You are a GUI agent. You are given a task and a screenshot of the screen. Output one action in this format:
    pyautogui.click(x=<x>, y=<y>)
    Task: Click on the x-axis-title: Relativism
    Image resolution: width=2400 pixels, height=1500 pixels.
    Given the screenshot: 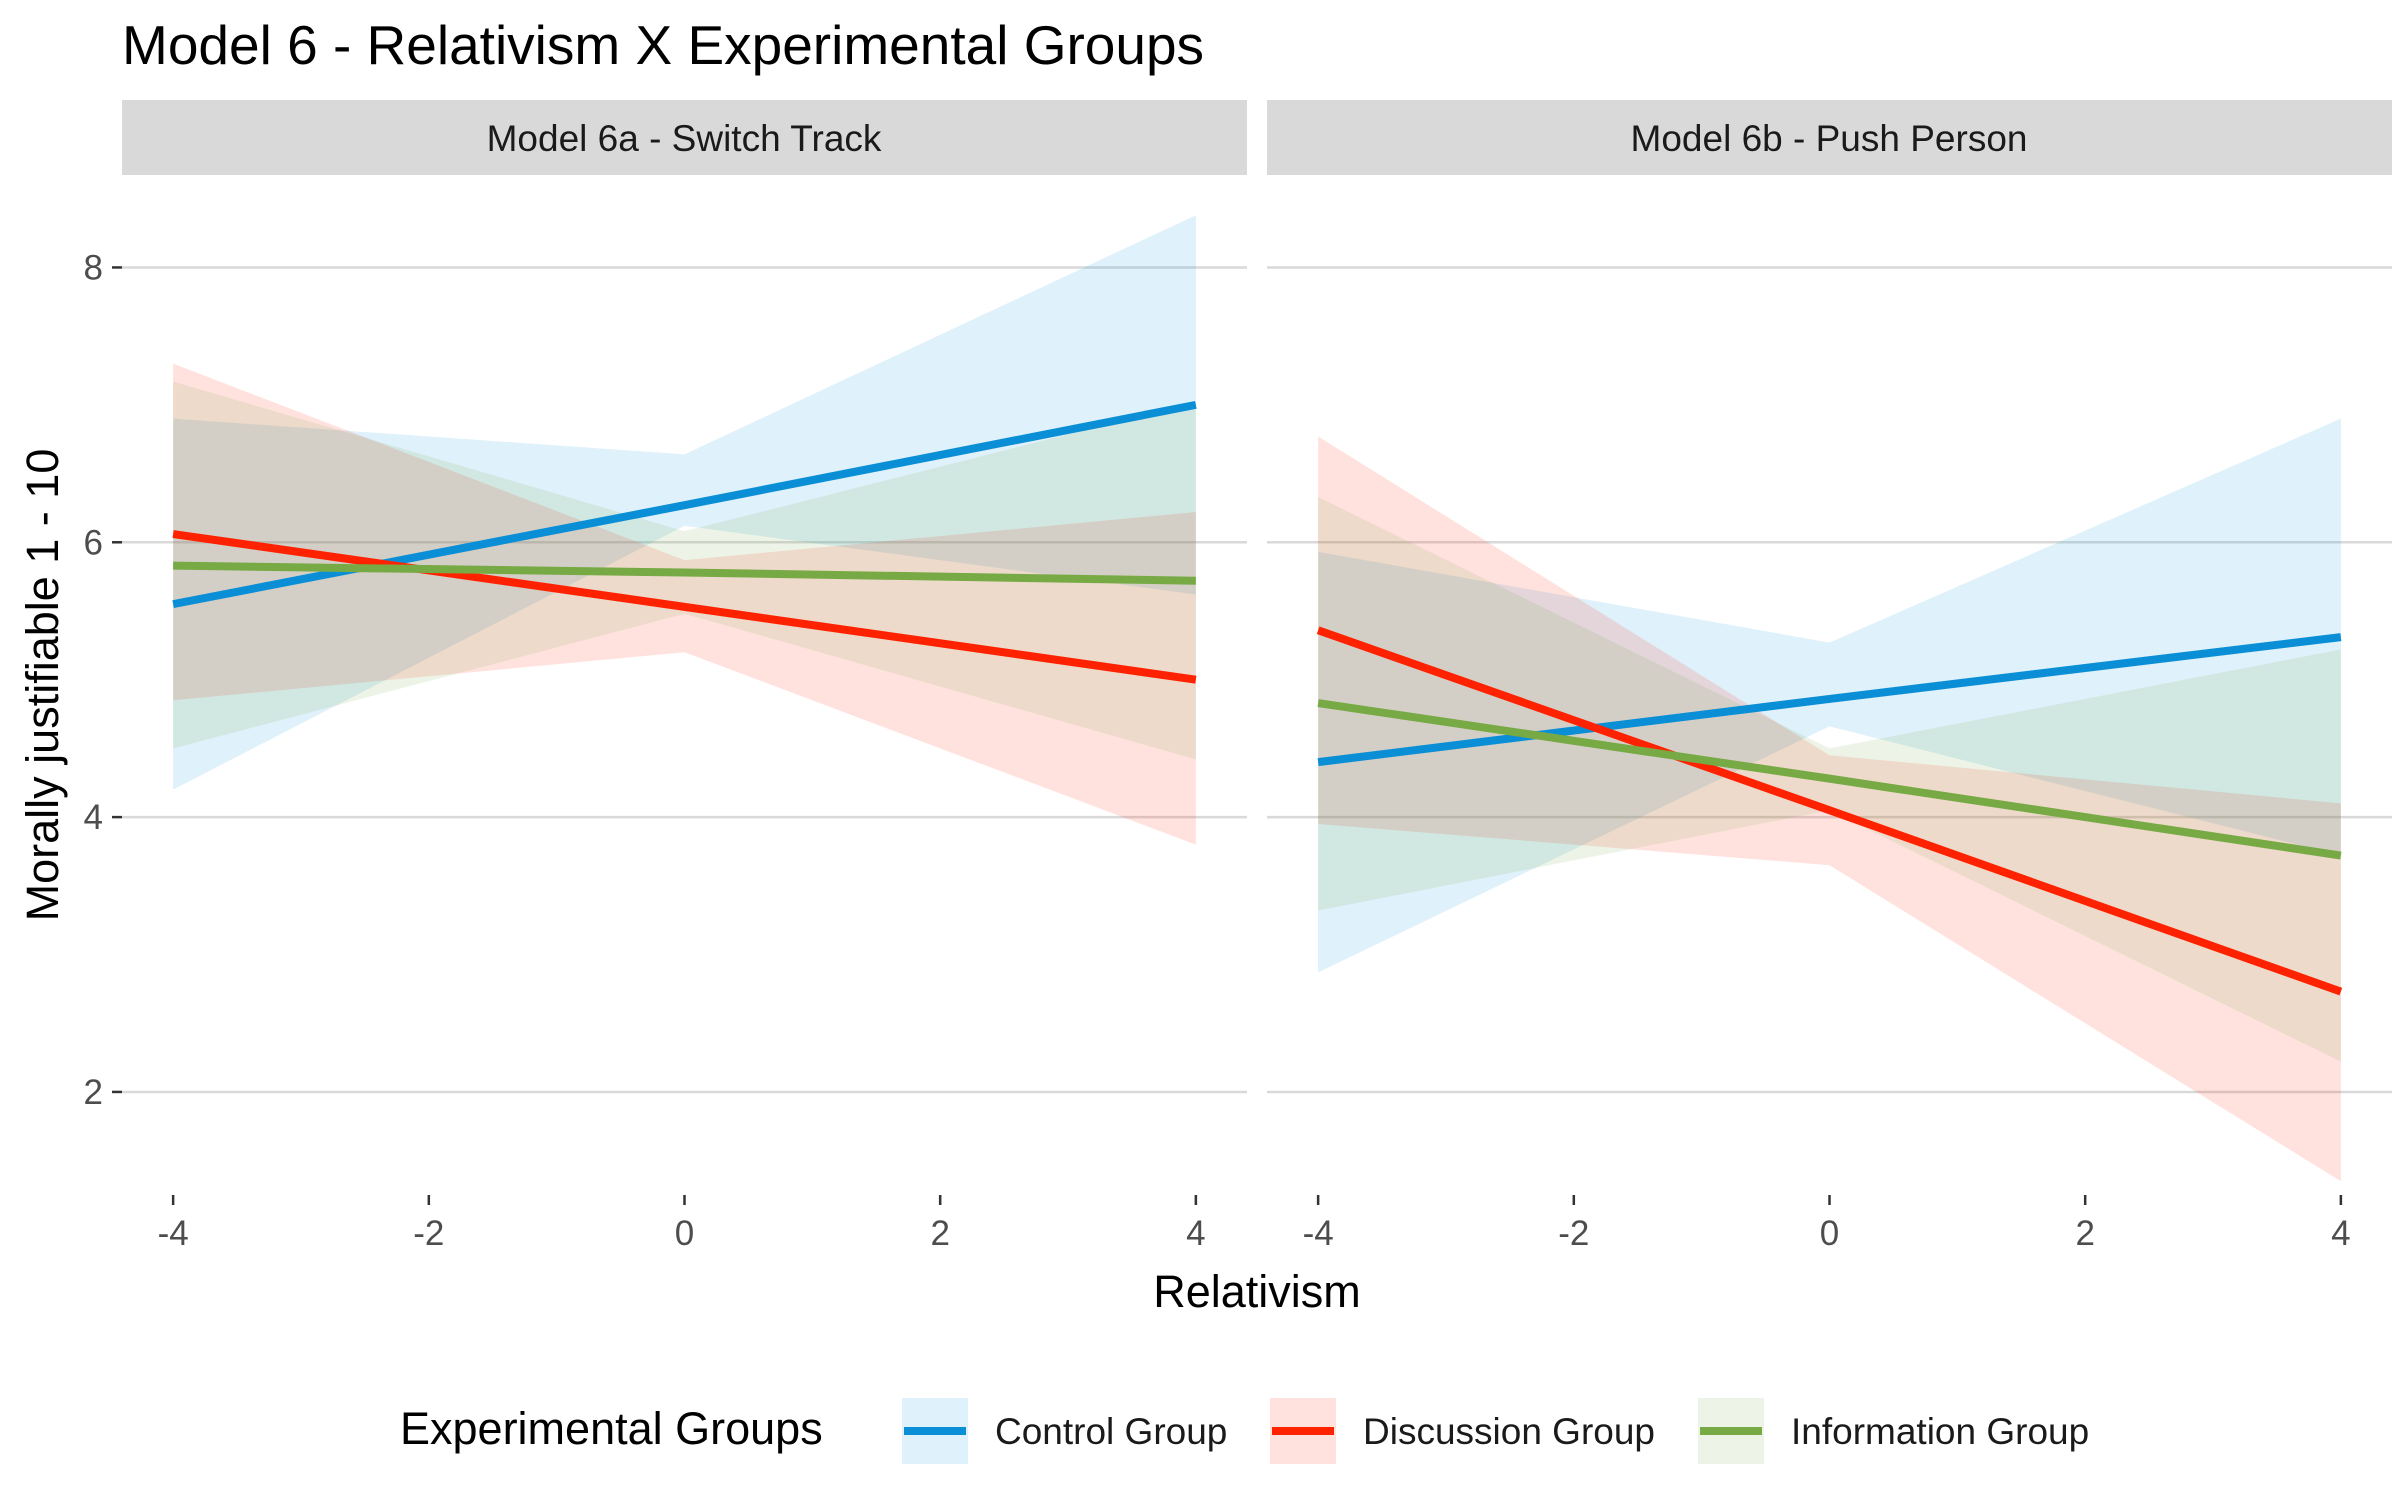 What is the action you would take?
    pyautogui.click(x=1257, y=1291)
    